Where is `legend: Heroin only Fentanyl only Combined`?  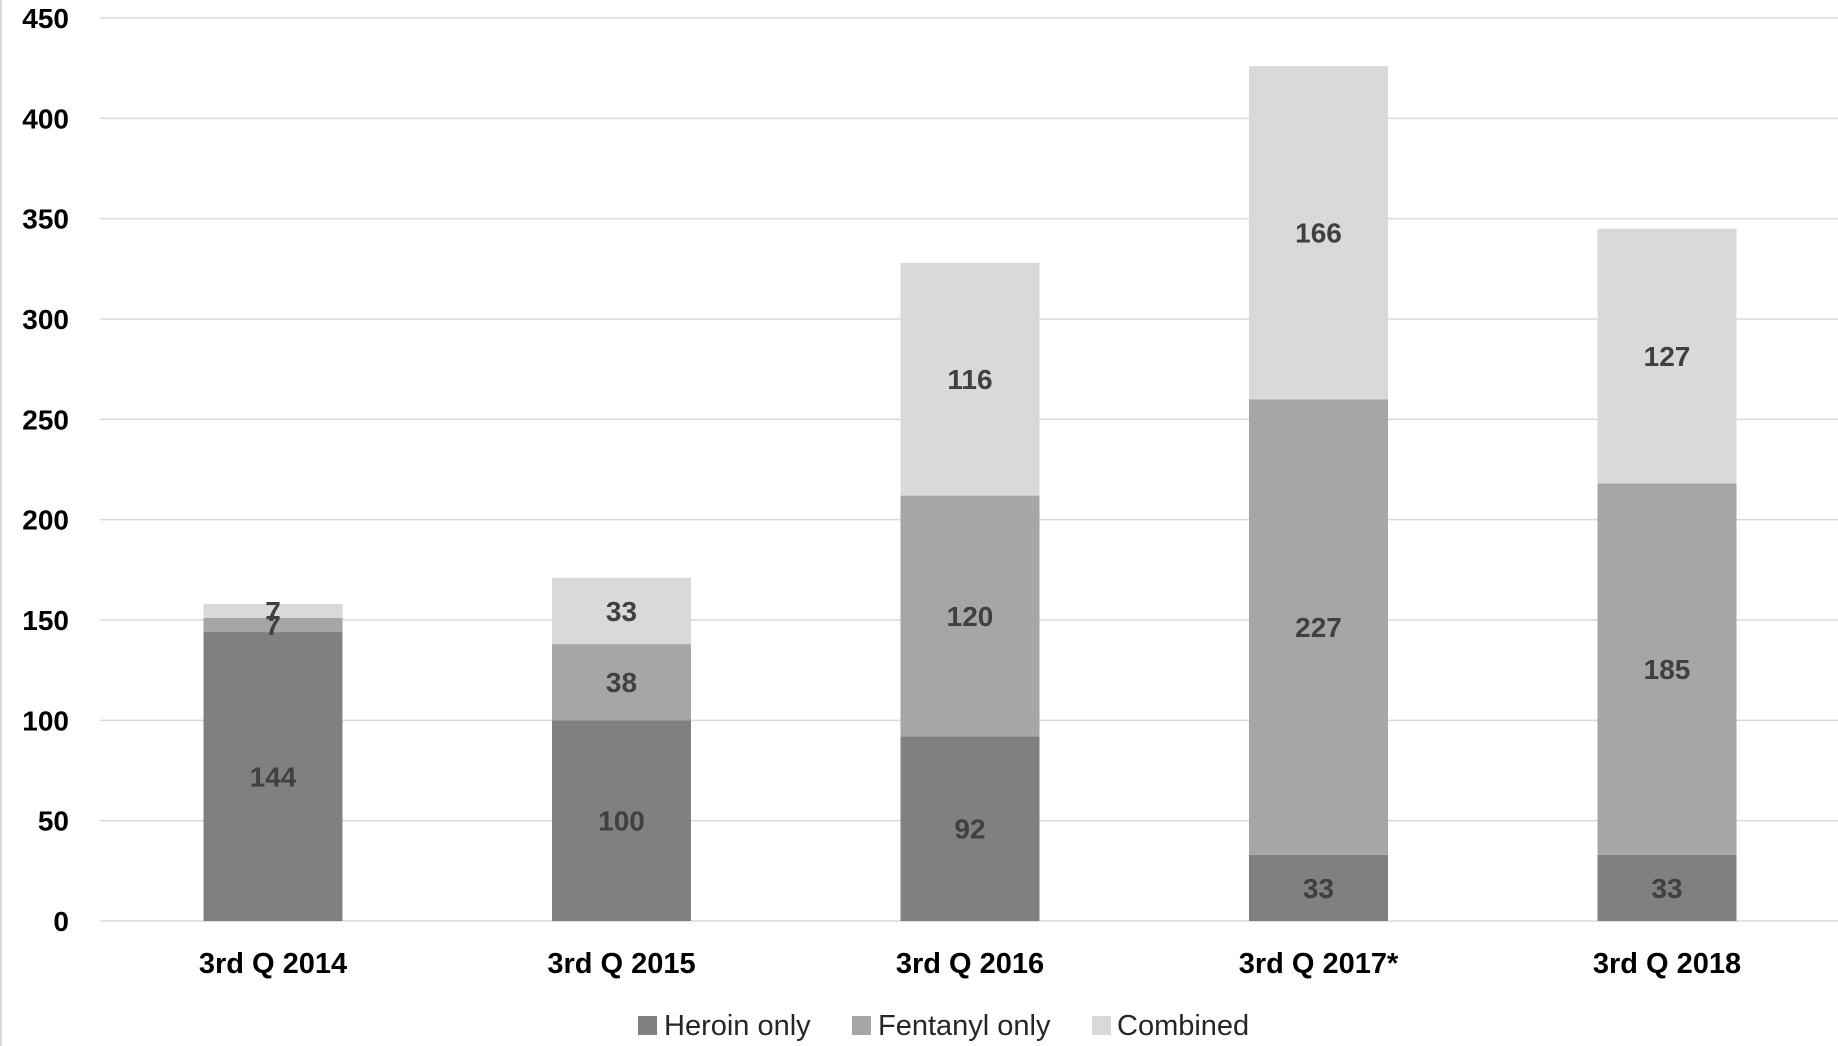
legend: Heroin only Fentanyl only Combined is located at coordinates (943, 1026).